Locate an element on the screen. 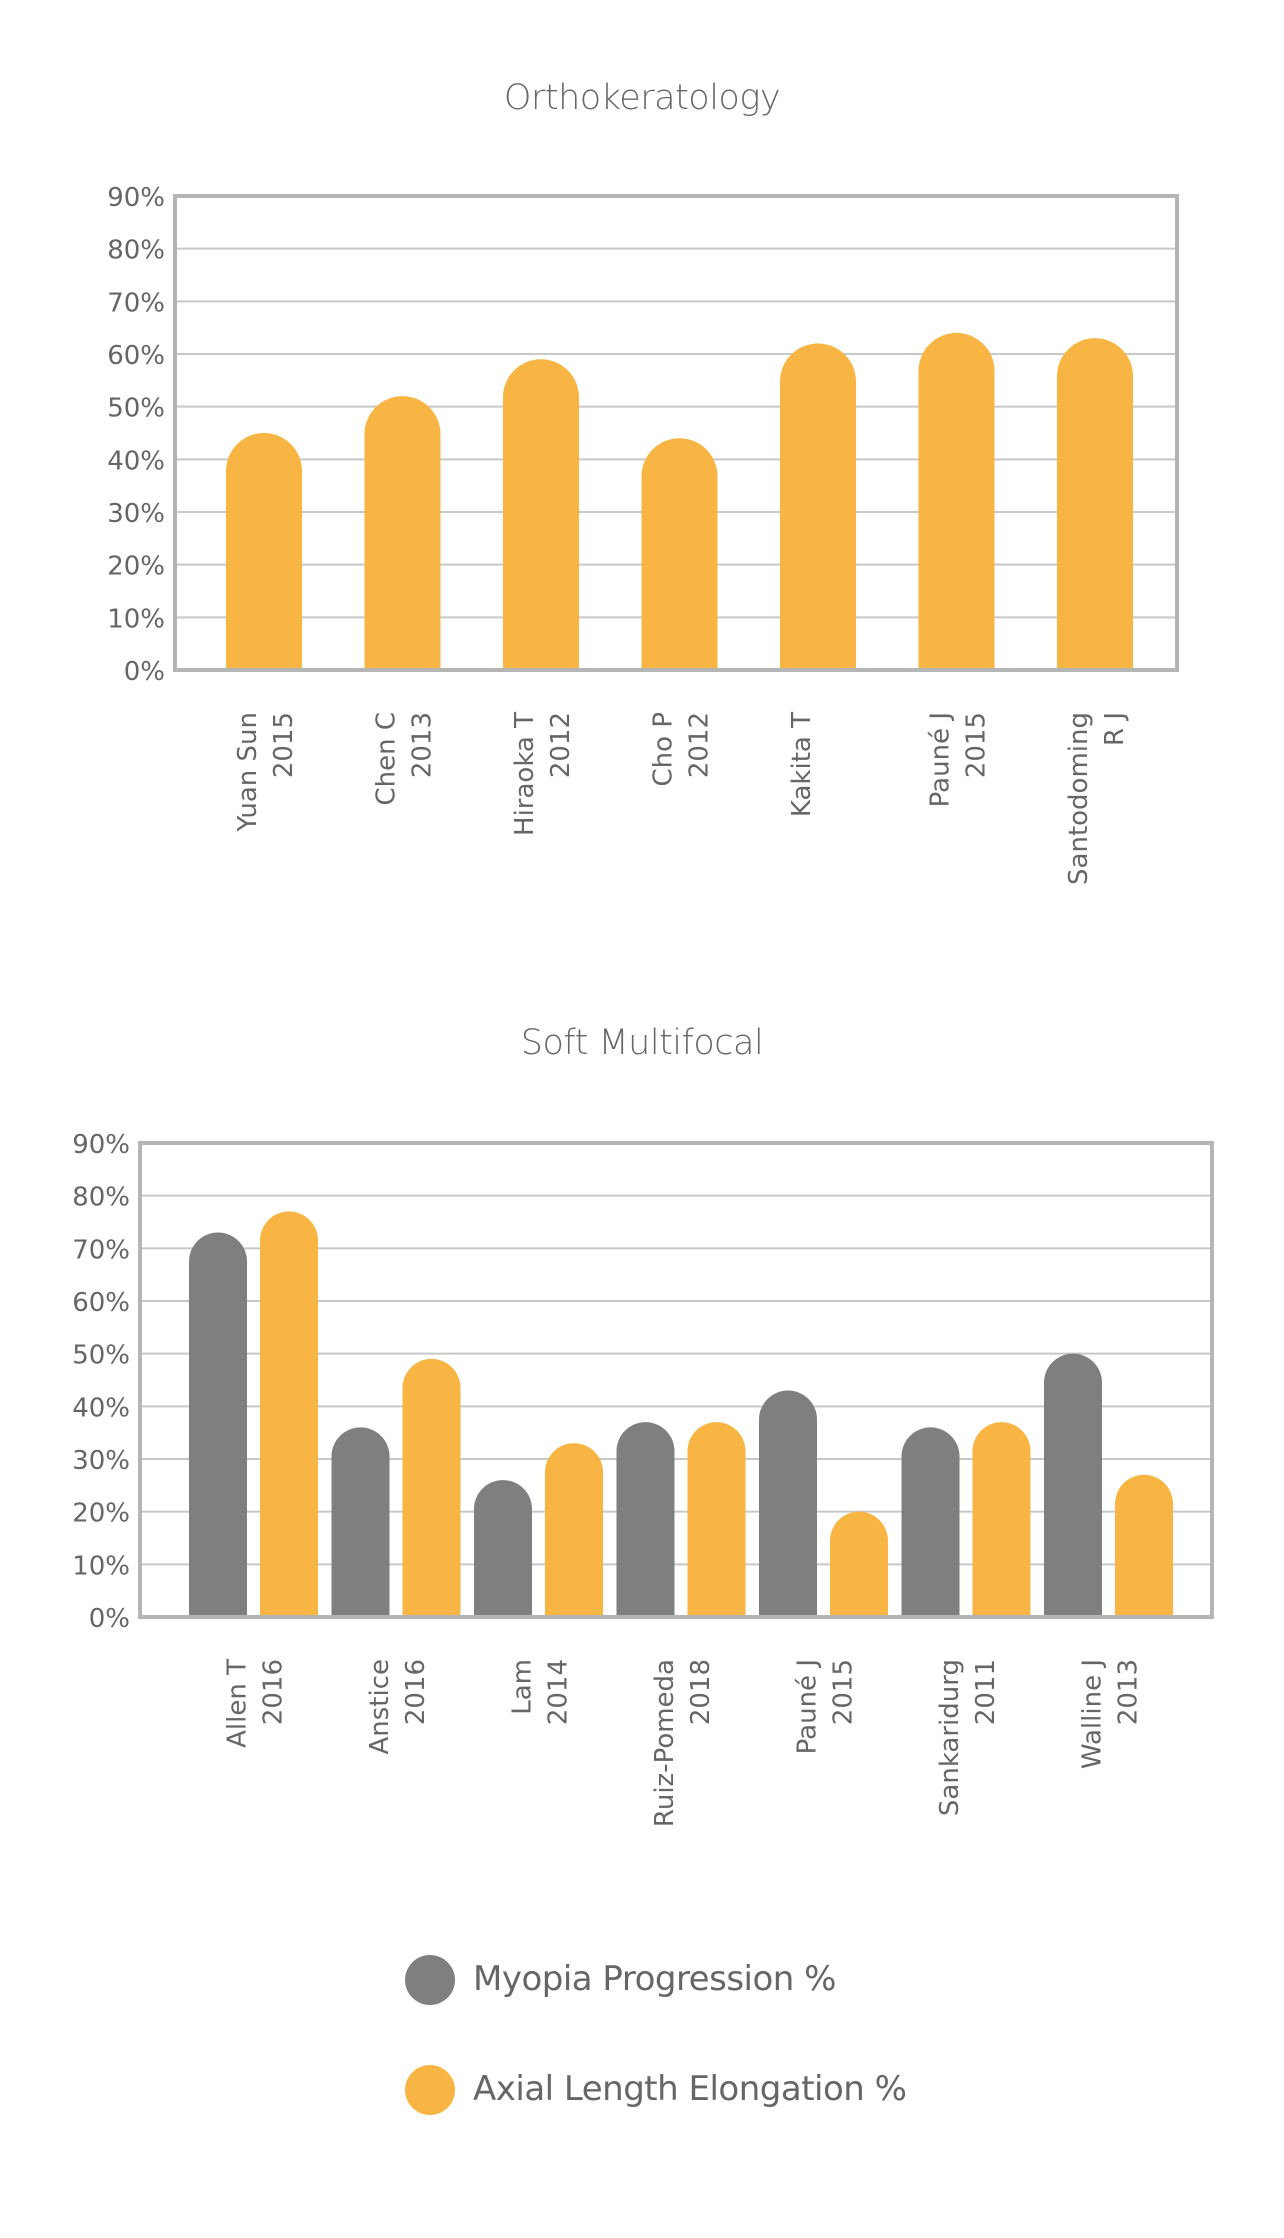 The image size is (1284, 2238). x-tick-label: Anstice is located at coordinates (380, 1707).